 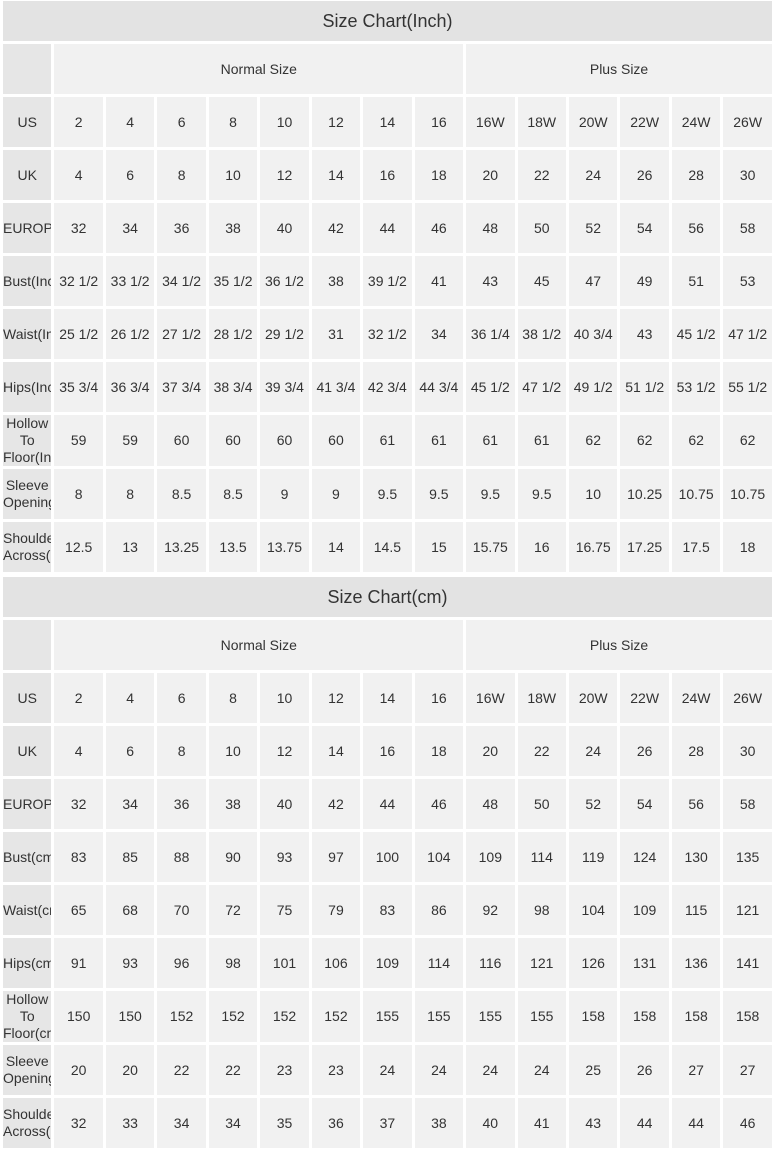 I want to click on table-cell: 10.75, so click(x=696, y=494).